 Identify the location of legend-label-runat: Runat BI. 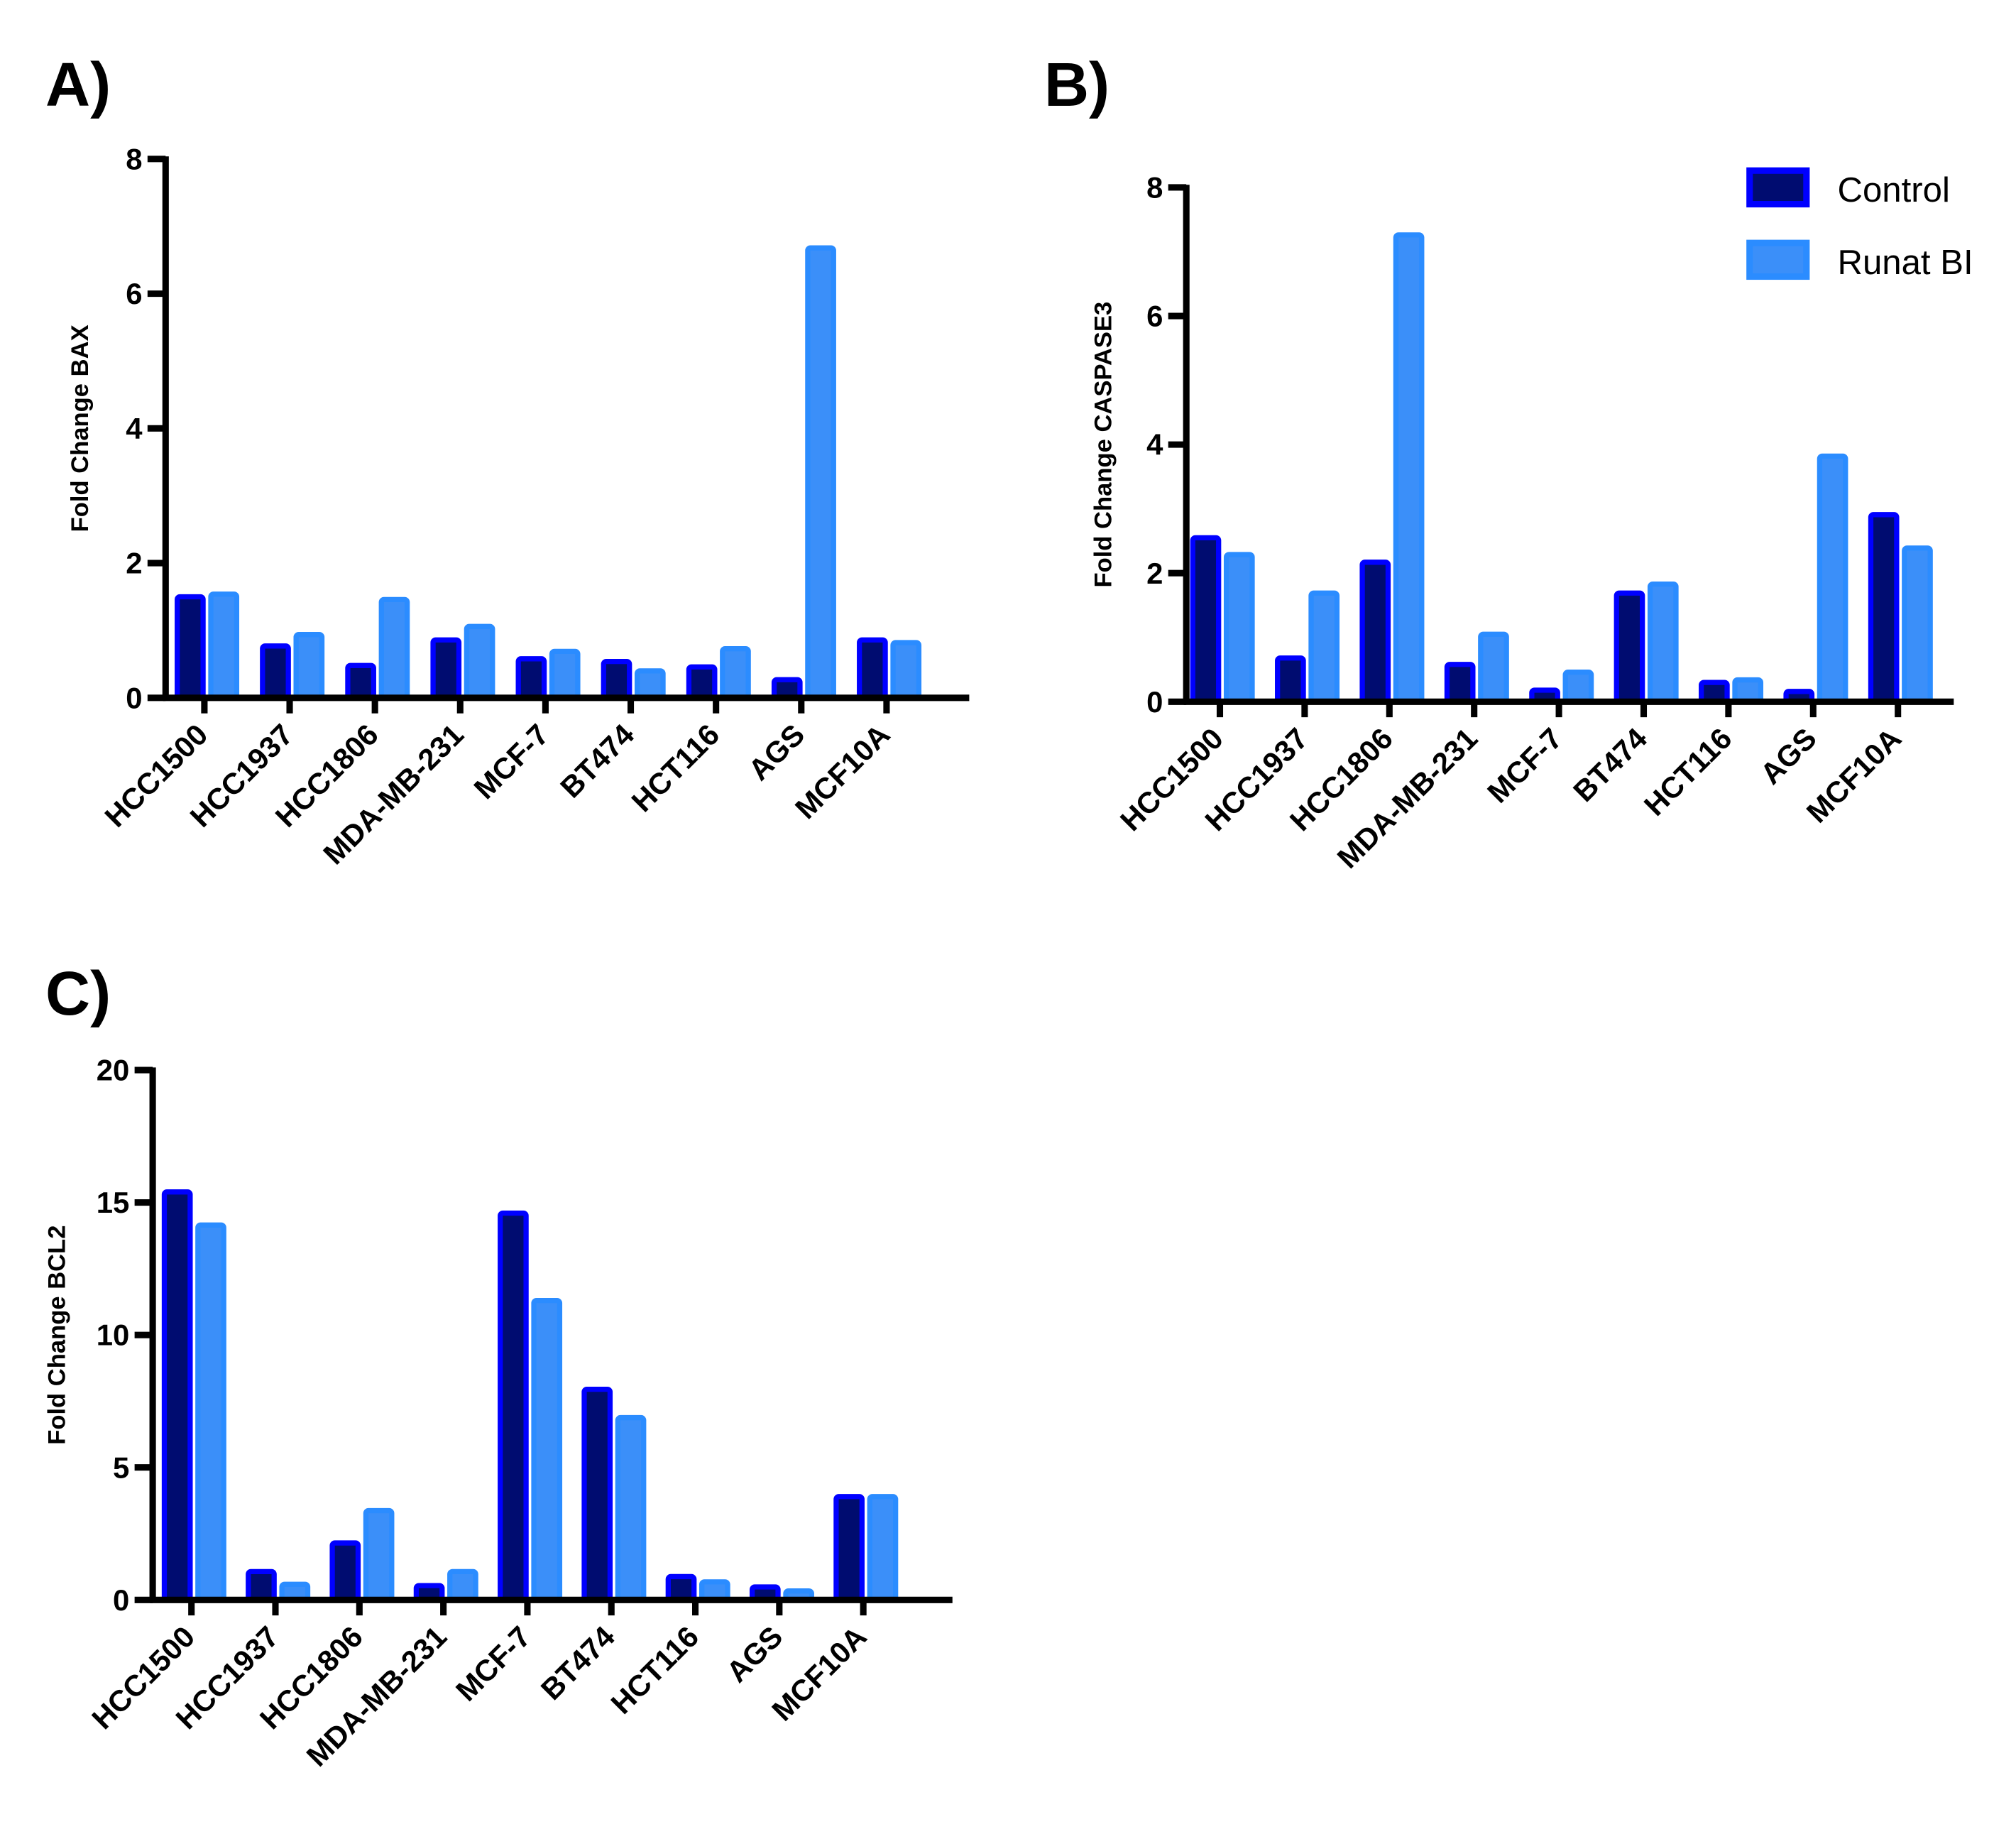
(1906, 263).